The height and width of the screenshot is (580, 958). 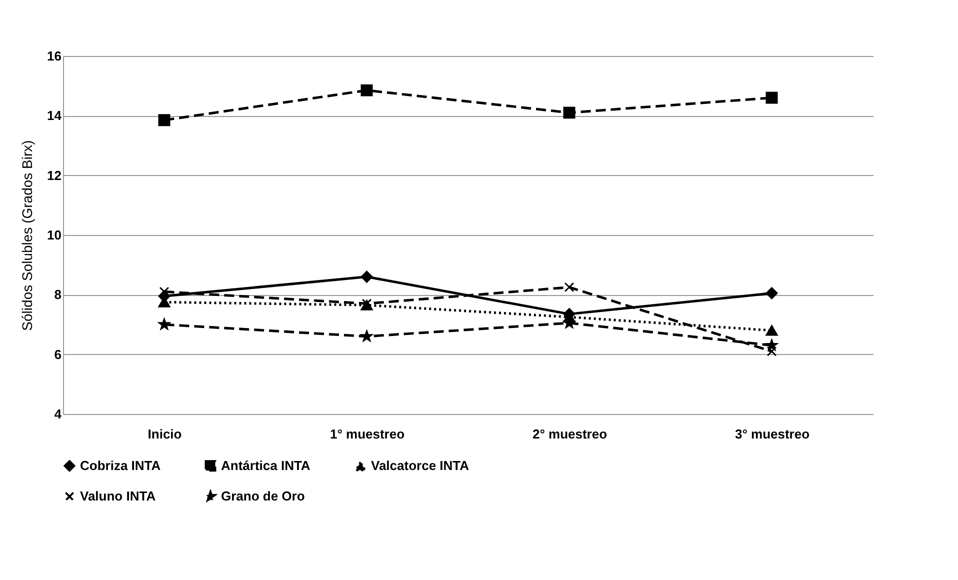 What do you see at coordinates (54, 175) in the screenshot?
I see `y-tick-label: 12` at bounding box center [54, 175].